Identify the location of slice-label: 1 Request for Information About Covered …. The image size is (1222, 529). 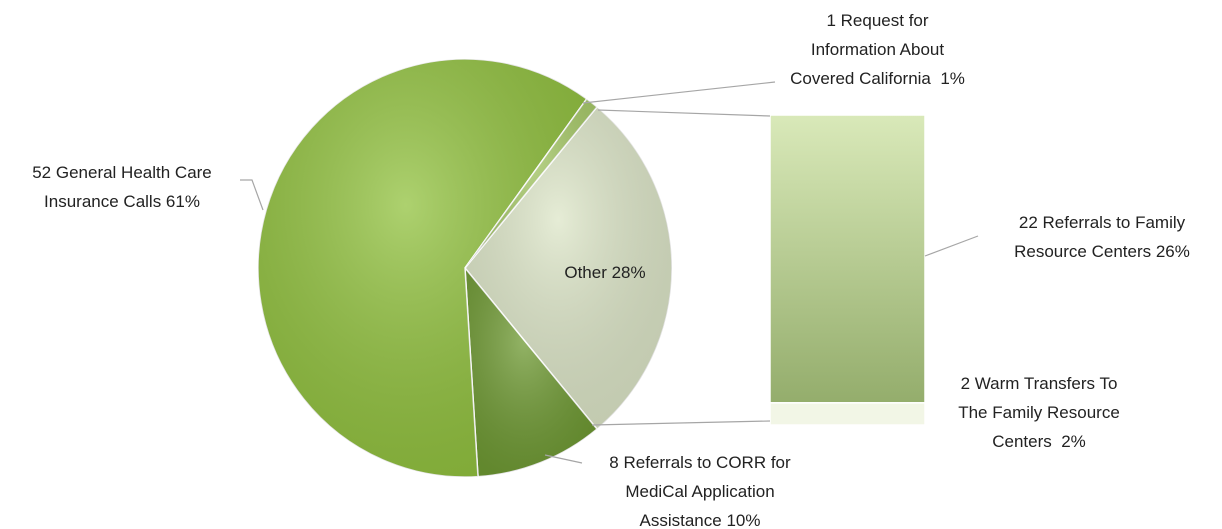
(877, 49).